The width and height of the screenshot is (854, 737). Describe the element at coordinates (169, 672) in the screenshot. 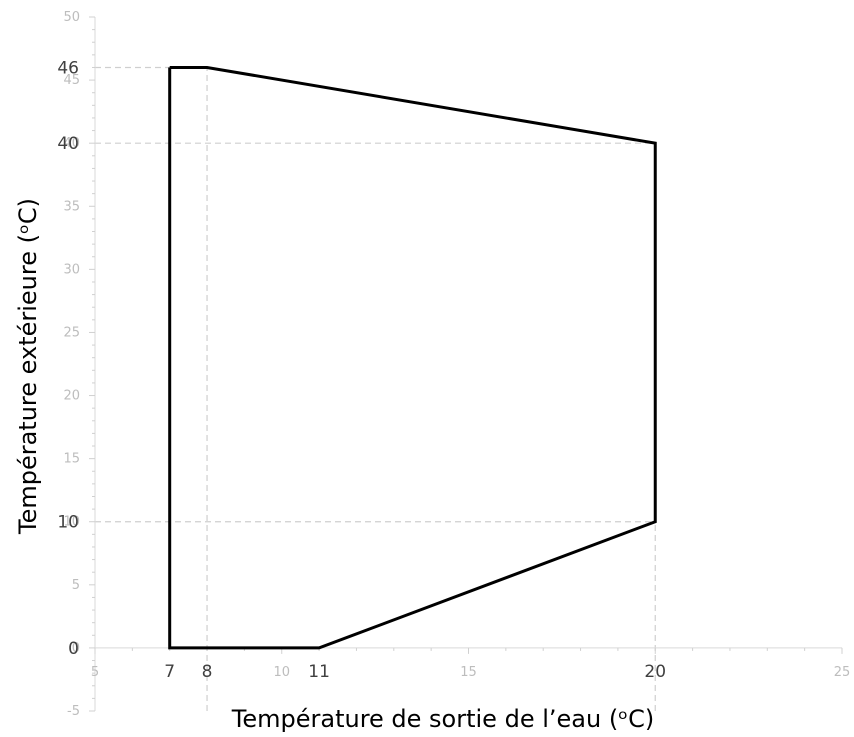

I see `x-annotation-label: 7` at that location.